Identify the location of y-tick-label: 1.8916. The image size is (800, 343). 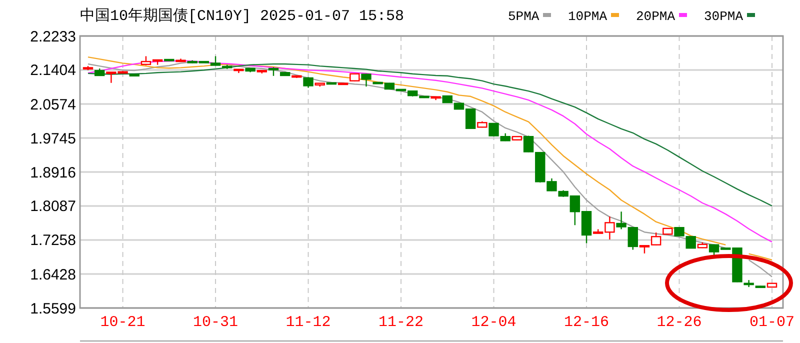
(53, 173).